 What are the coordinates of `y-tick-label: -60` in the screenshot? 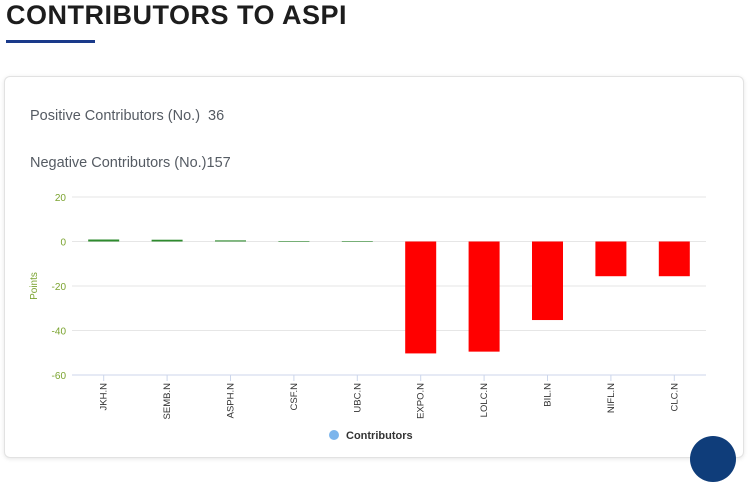 It's located at (59, 376).